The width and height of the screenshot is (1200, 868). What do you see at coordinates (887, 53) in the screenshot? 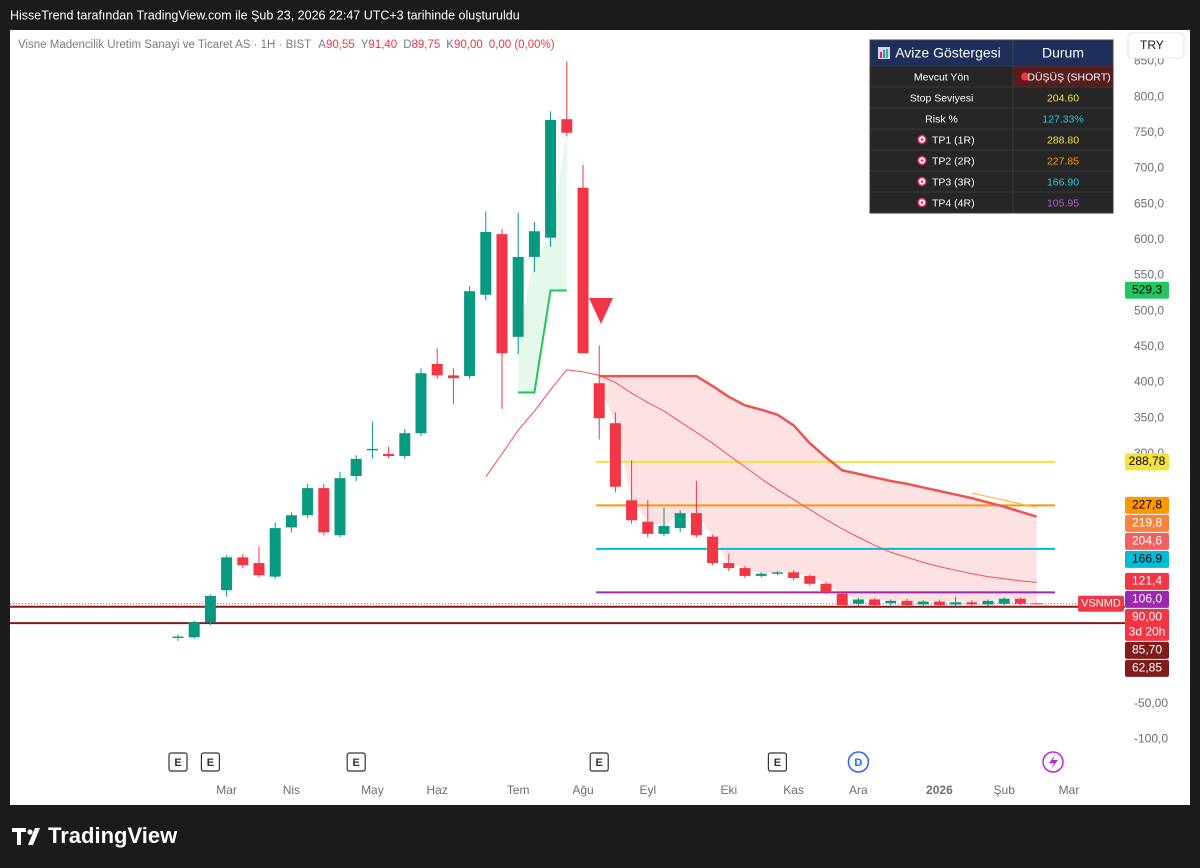
I see `header-icon-bar` at bounding box center [887, 53].